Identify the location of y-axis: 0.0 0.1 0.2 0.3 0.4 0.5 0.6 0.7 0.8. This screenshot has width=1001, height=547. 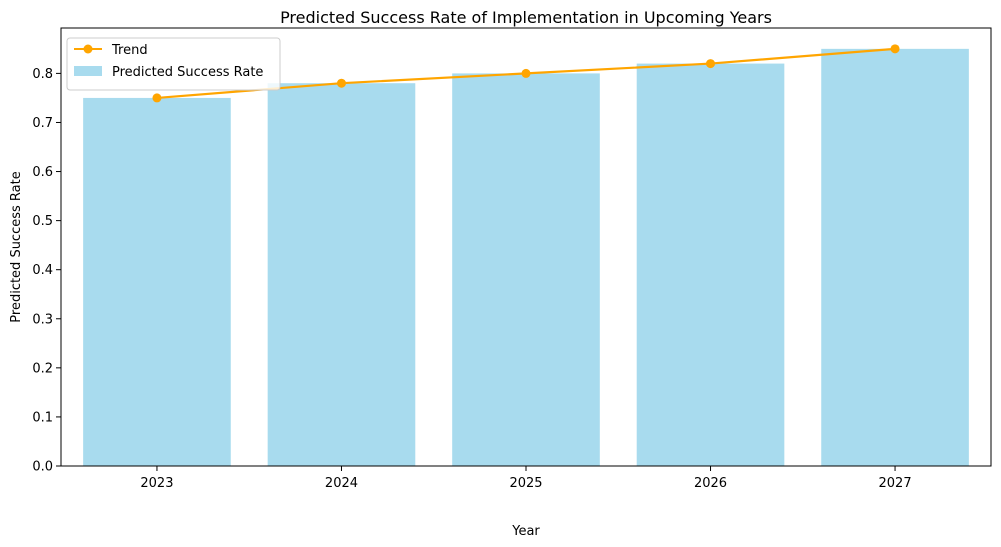
(46, 271).